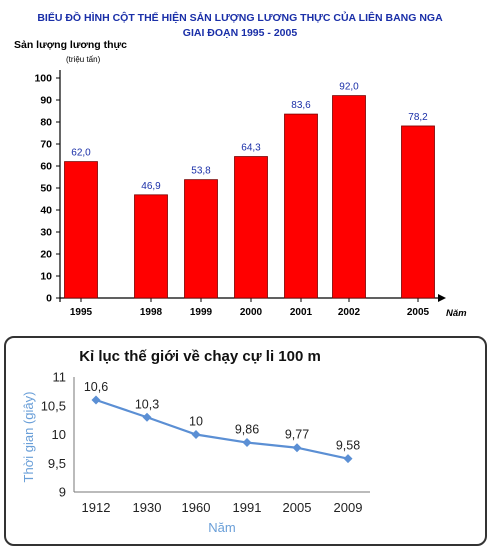  I want to click on bar-chart-y-tick-label: 70, so click(46, 145).